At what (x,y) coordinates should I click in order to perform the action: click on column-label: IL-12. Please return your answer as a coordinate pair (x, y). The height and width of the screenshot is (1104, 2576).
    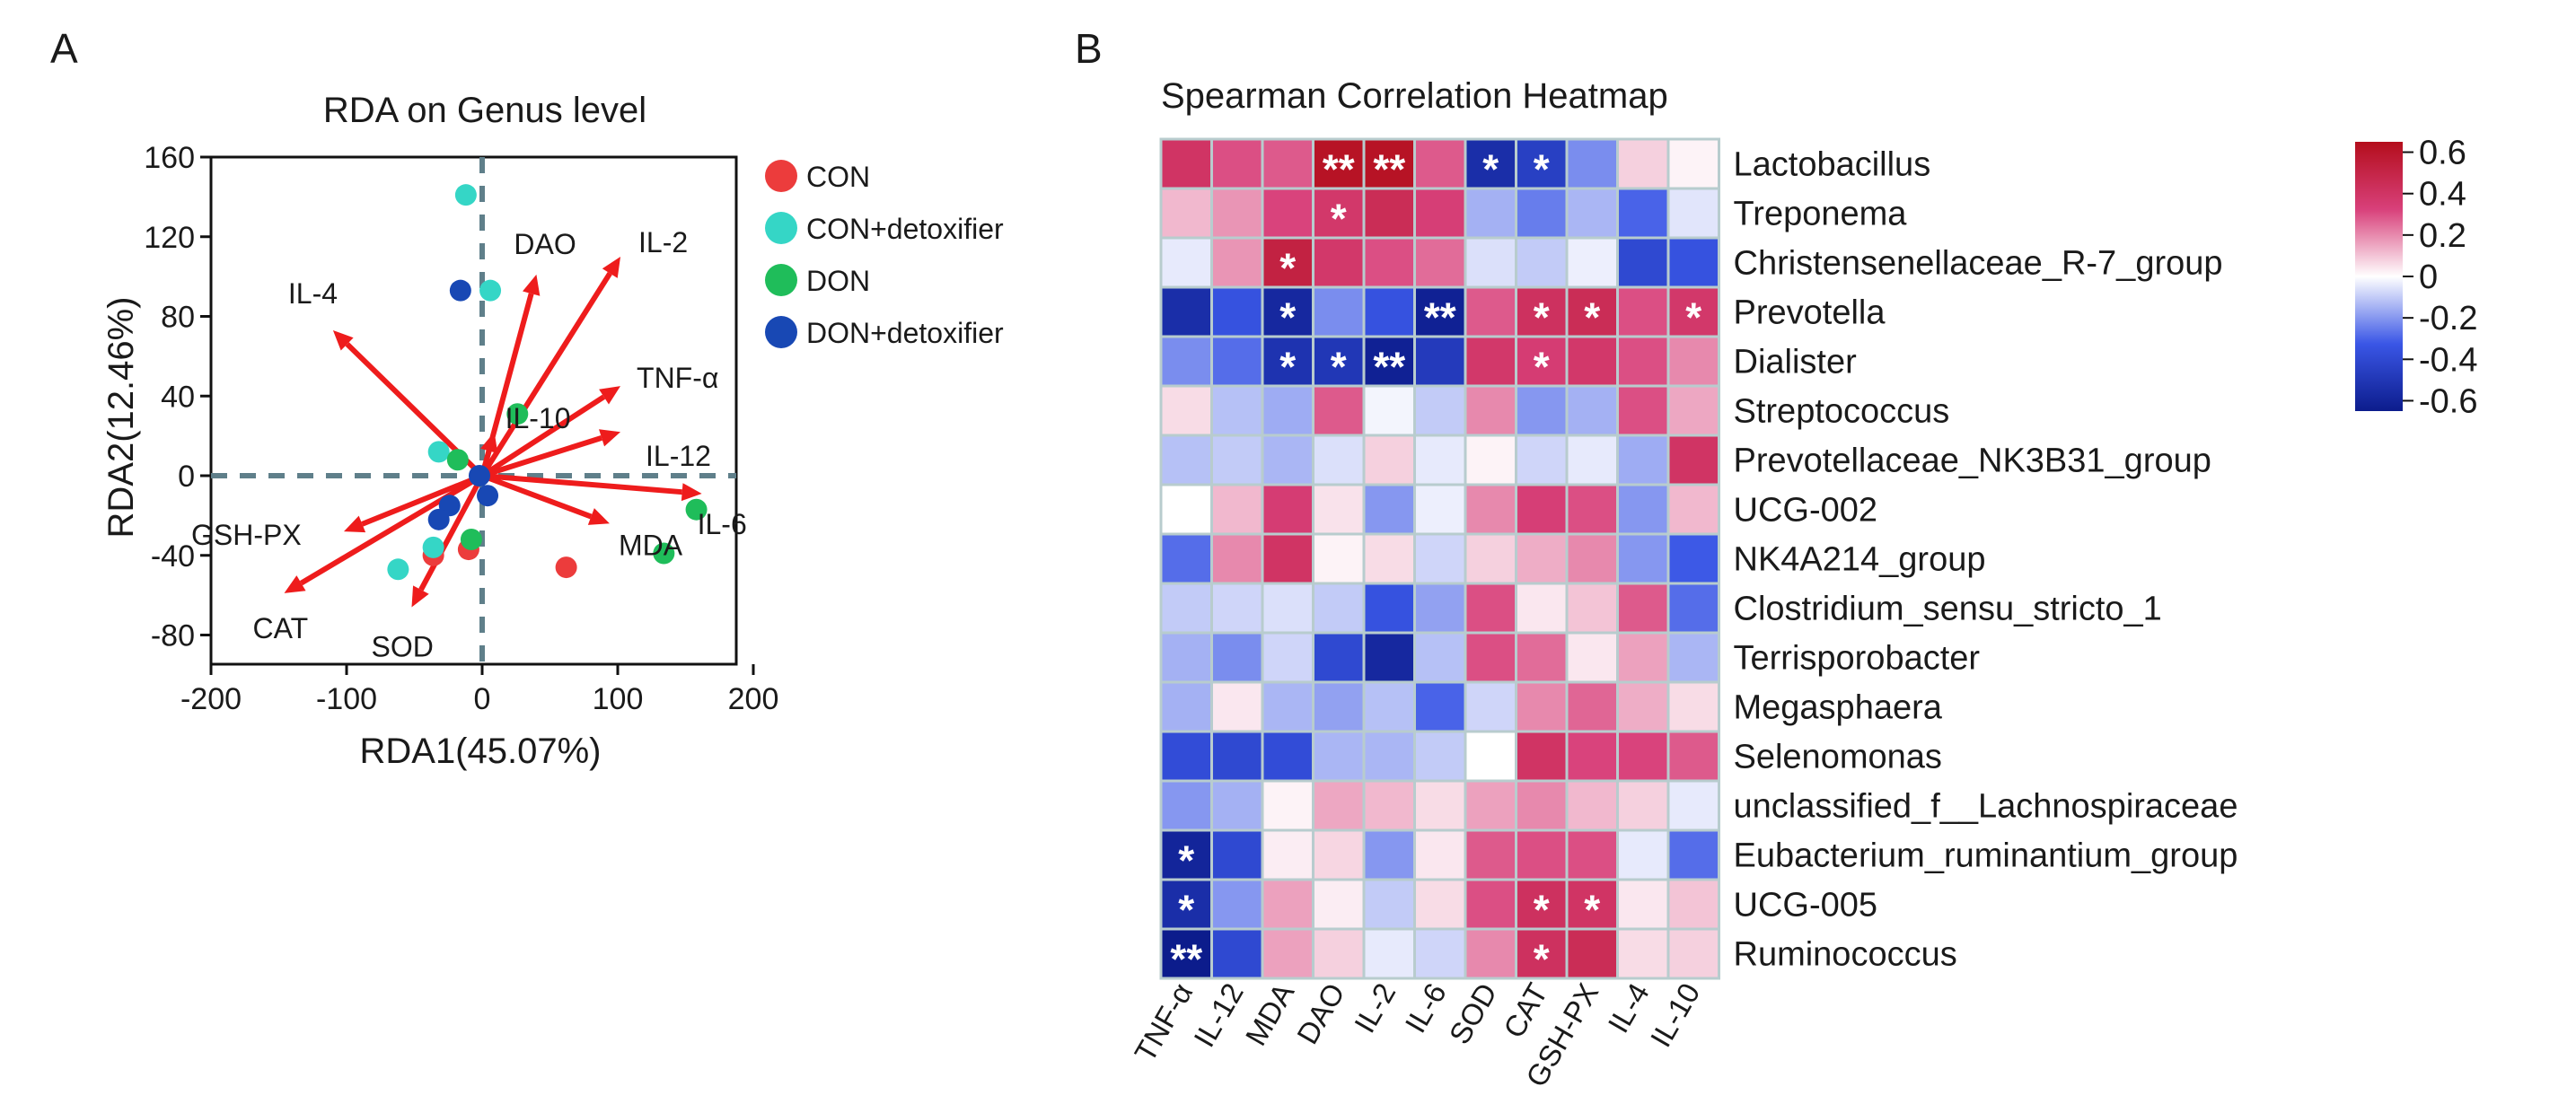
    Looking at the image, I should click on (1218, 1015).